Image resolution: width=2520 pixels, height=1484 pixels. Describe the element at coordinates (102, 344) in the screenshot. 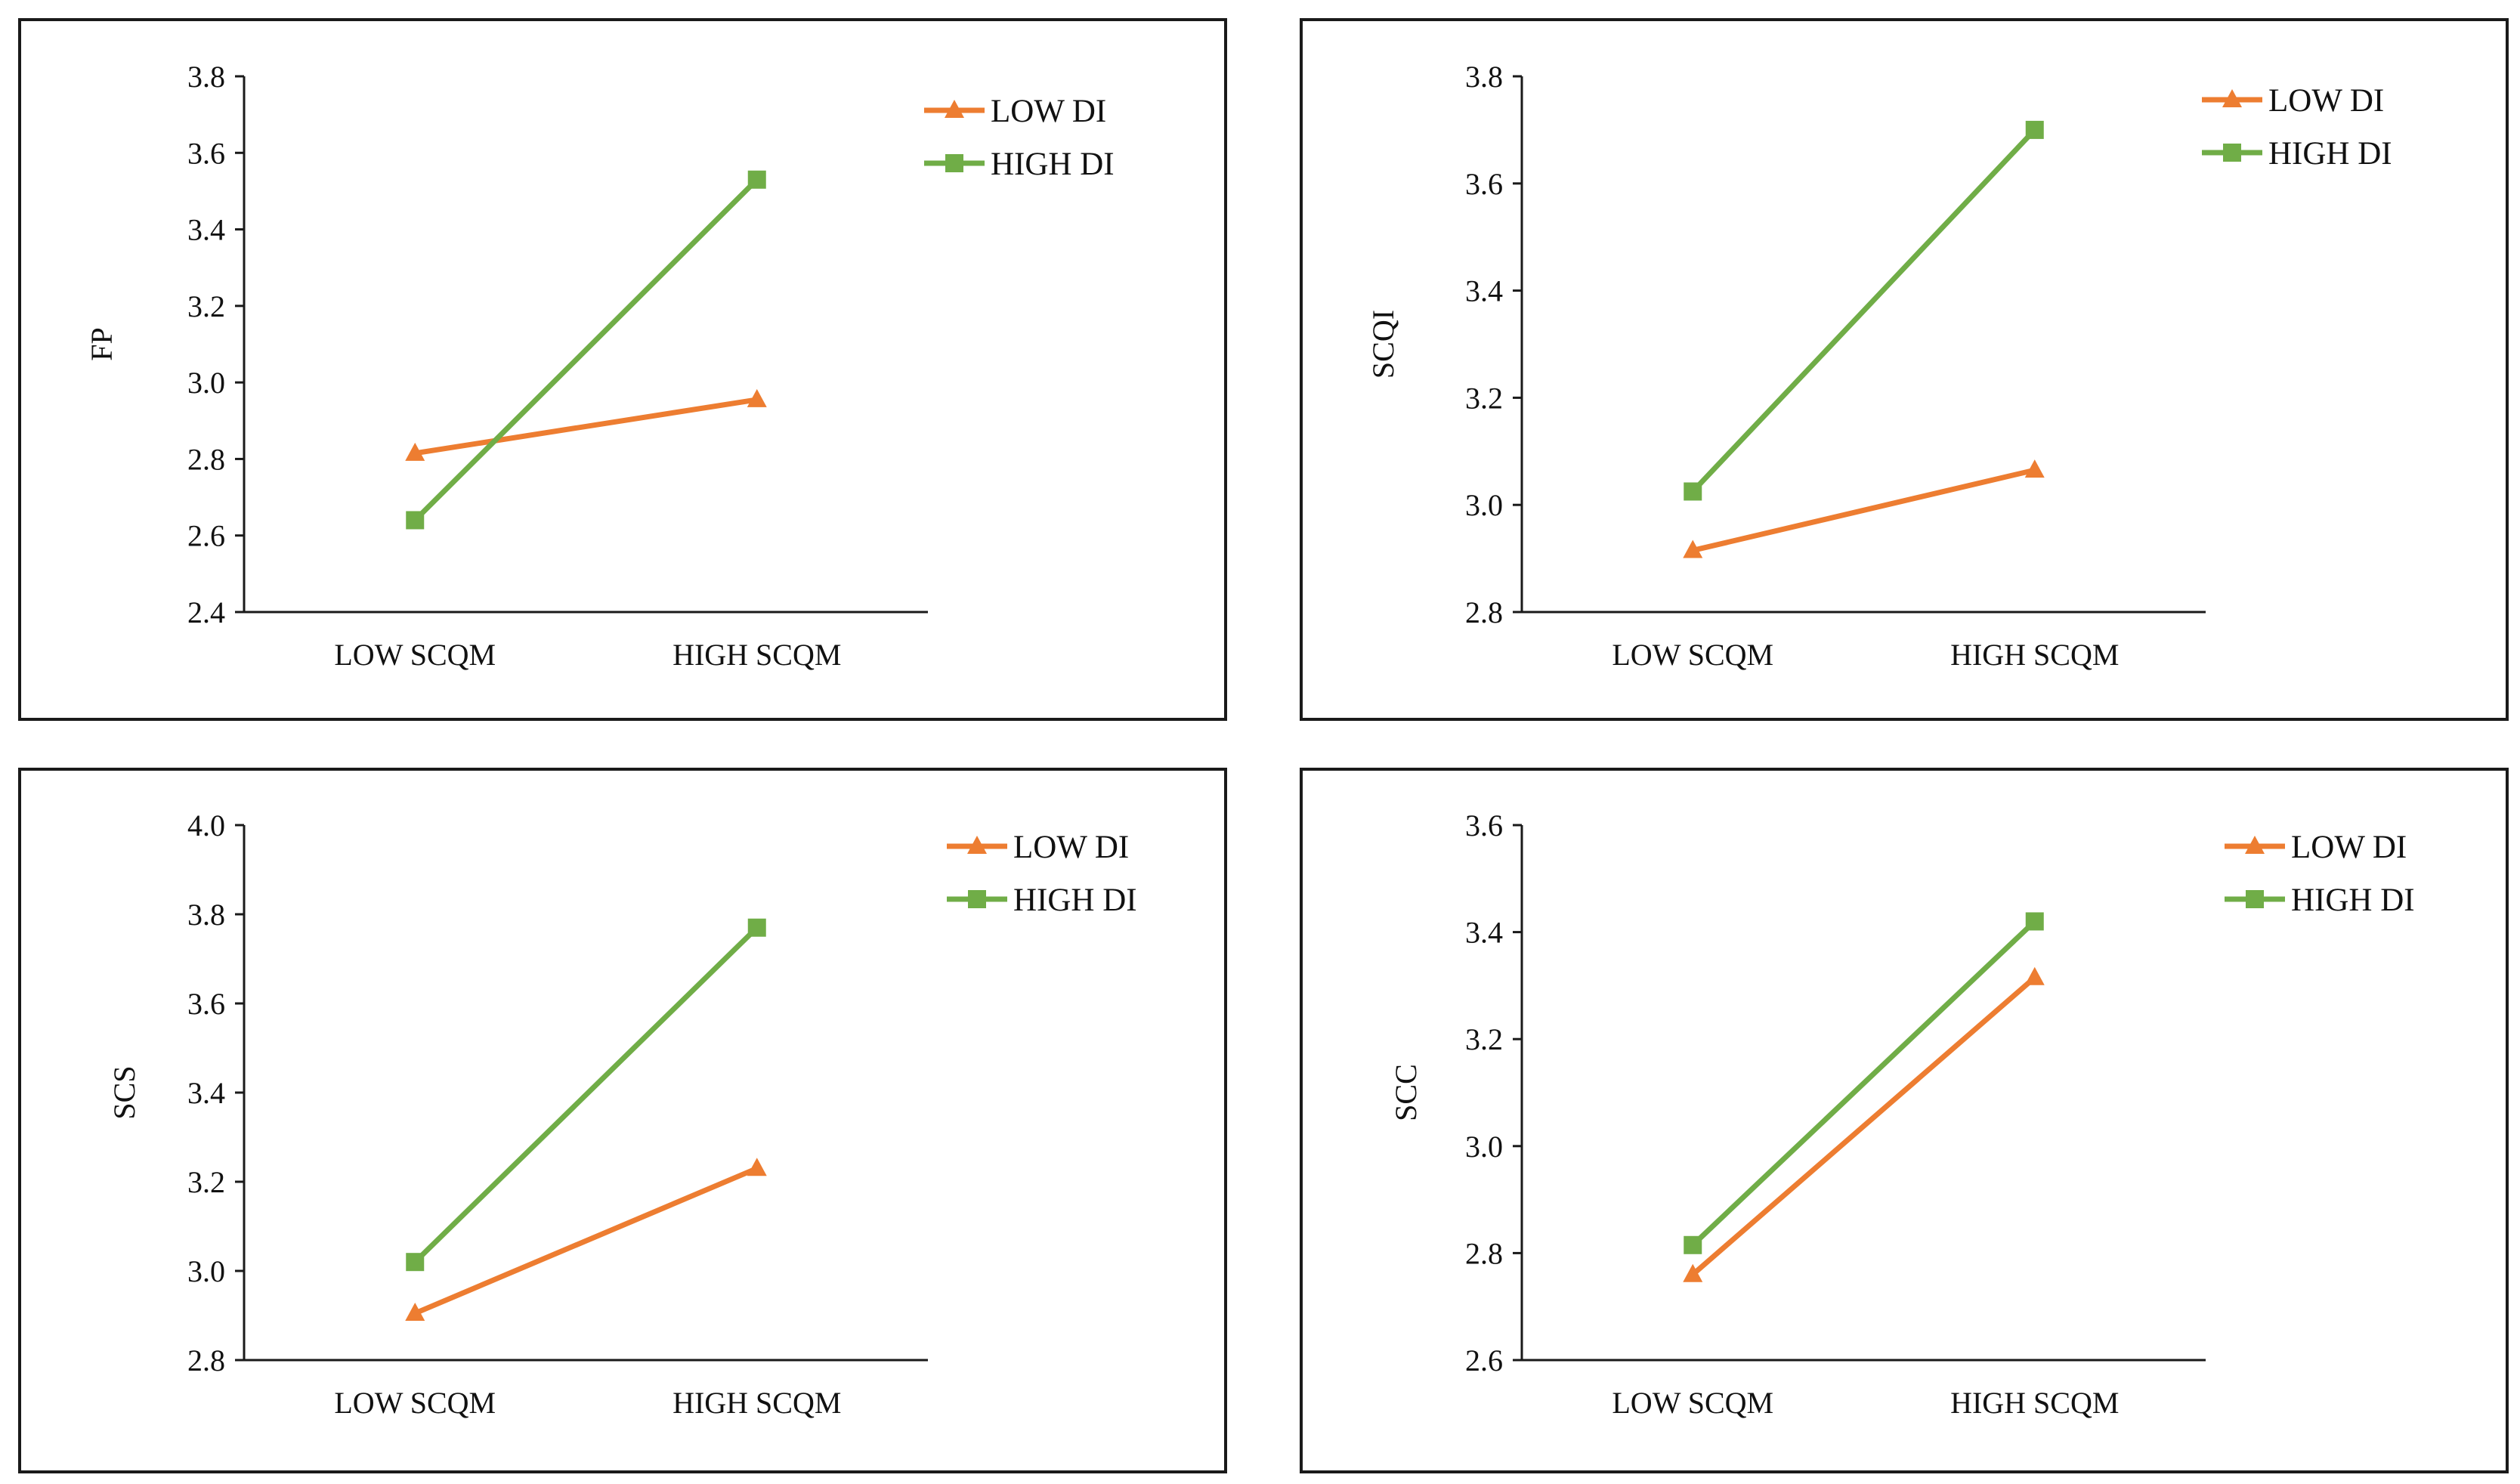

I see `y-axis-title: FP` at that location.